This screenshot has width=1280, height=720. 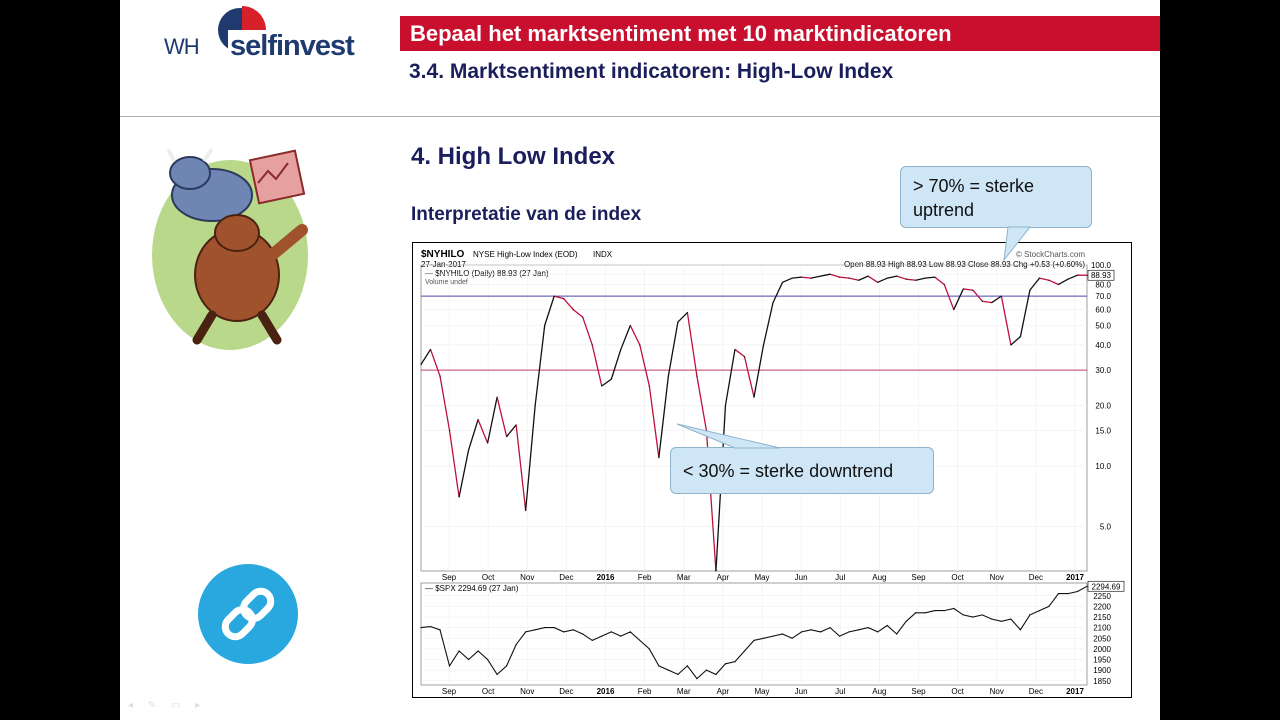 What do you see at coordinates (182, 46) in the screenshot?
I see `logo-prefix: WH` at bounding box center [182, 46].